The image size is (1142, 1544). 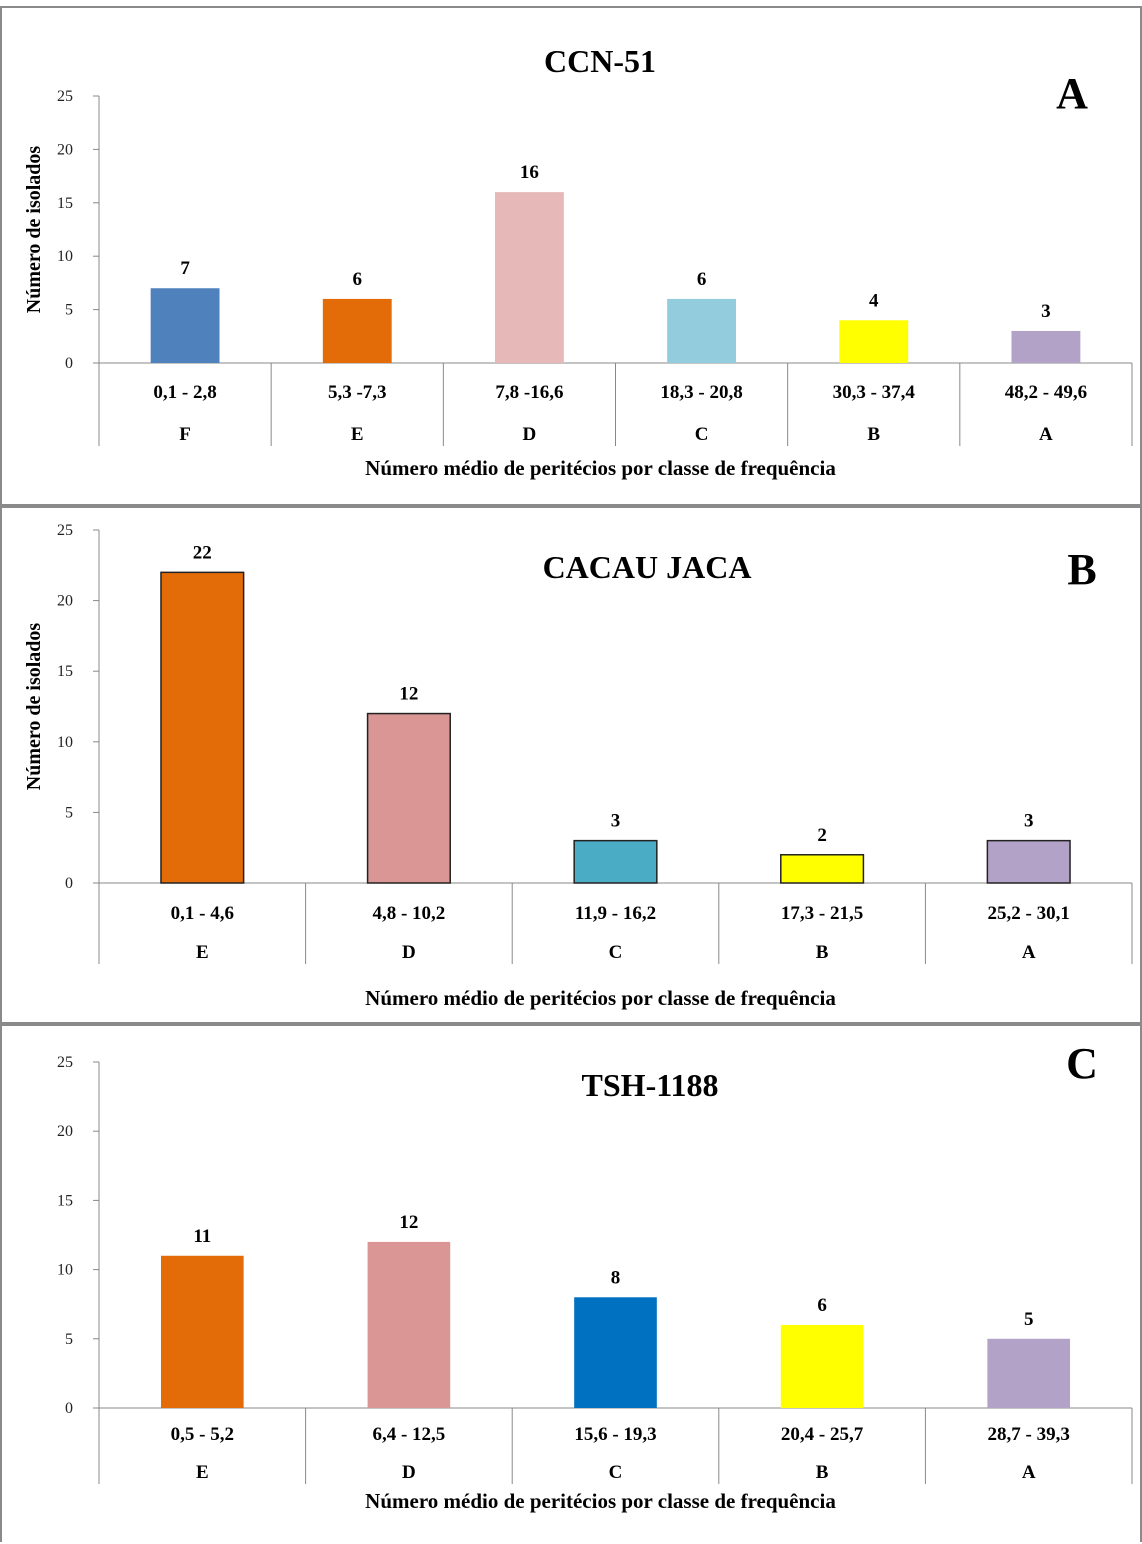 What do you see at coordinates (701, 392) in the screenshot?
I see `x-category-label: 18,3 - 20,8` at bounding box center [701, 392].